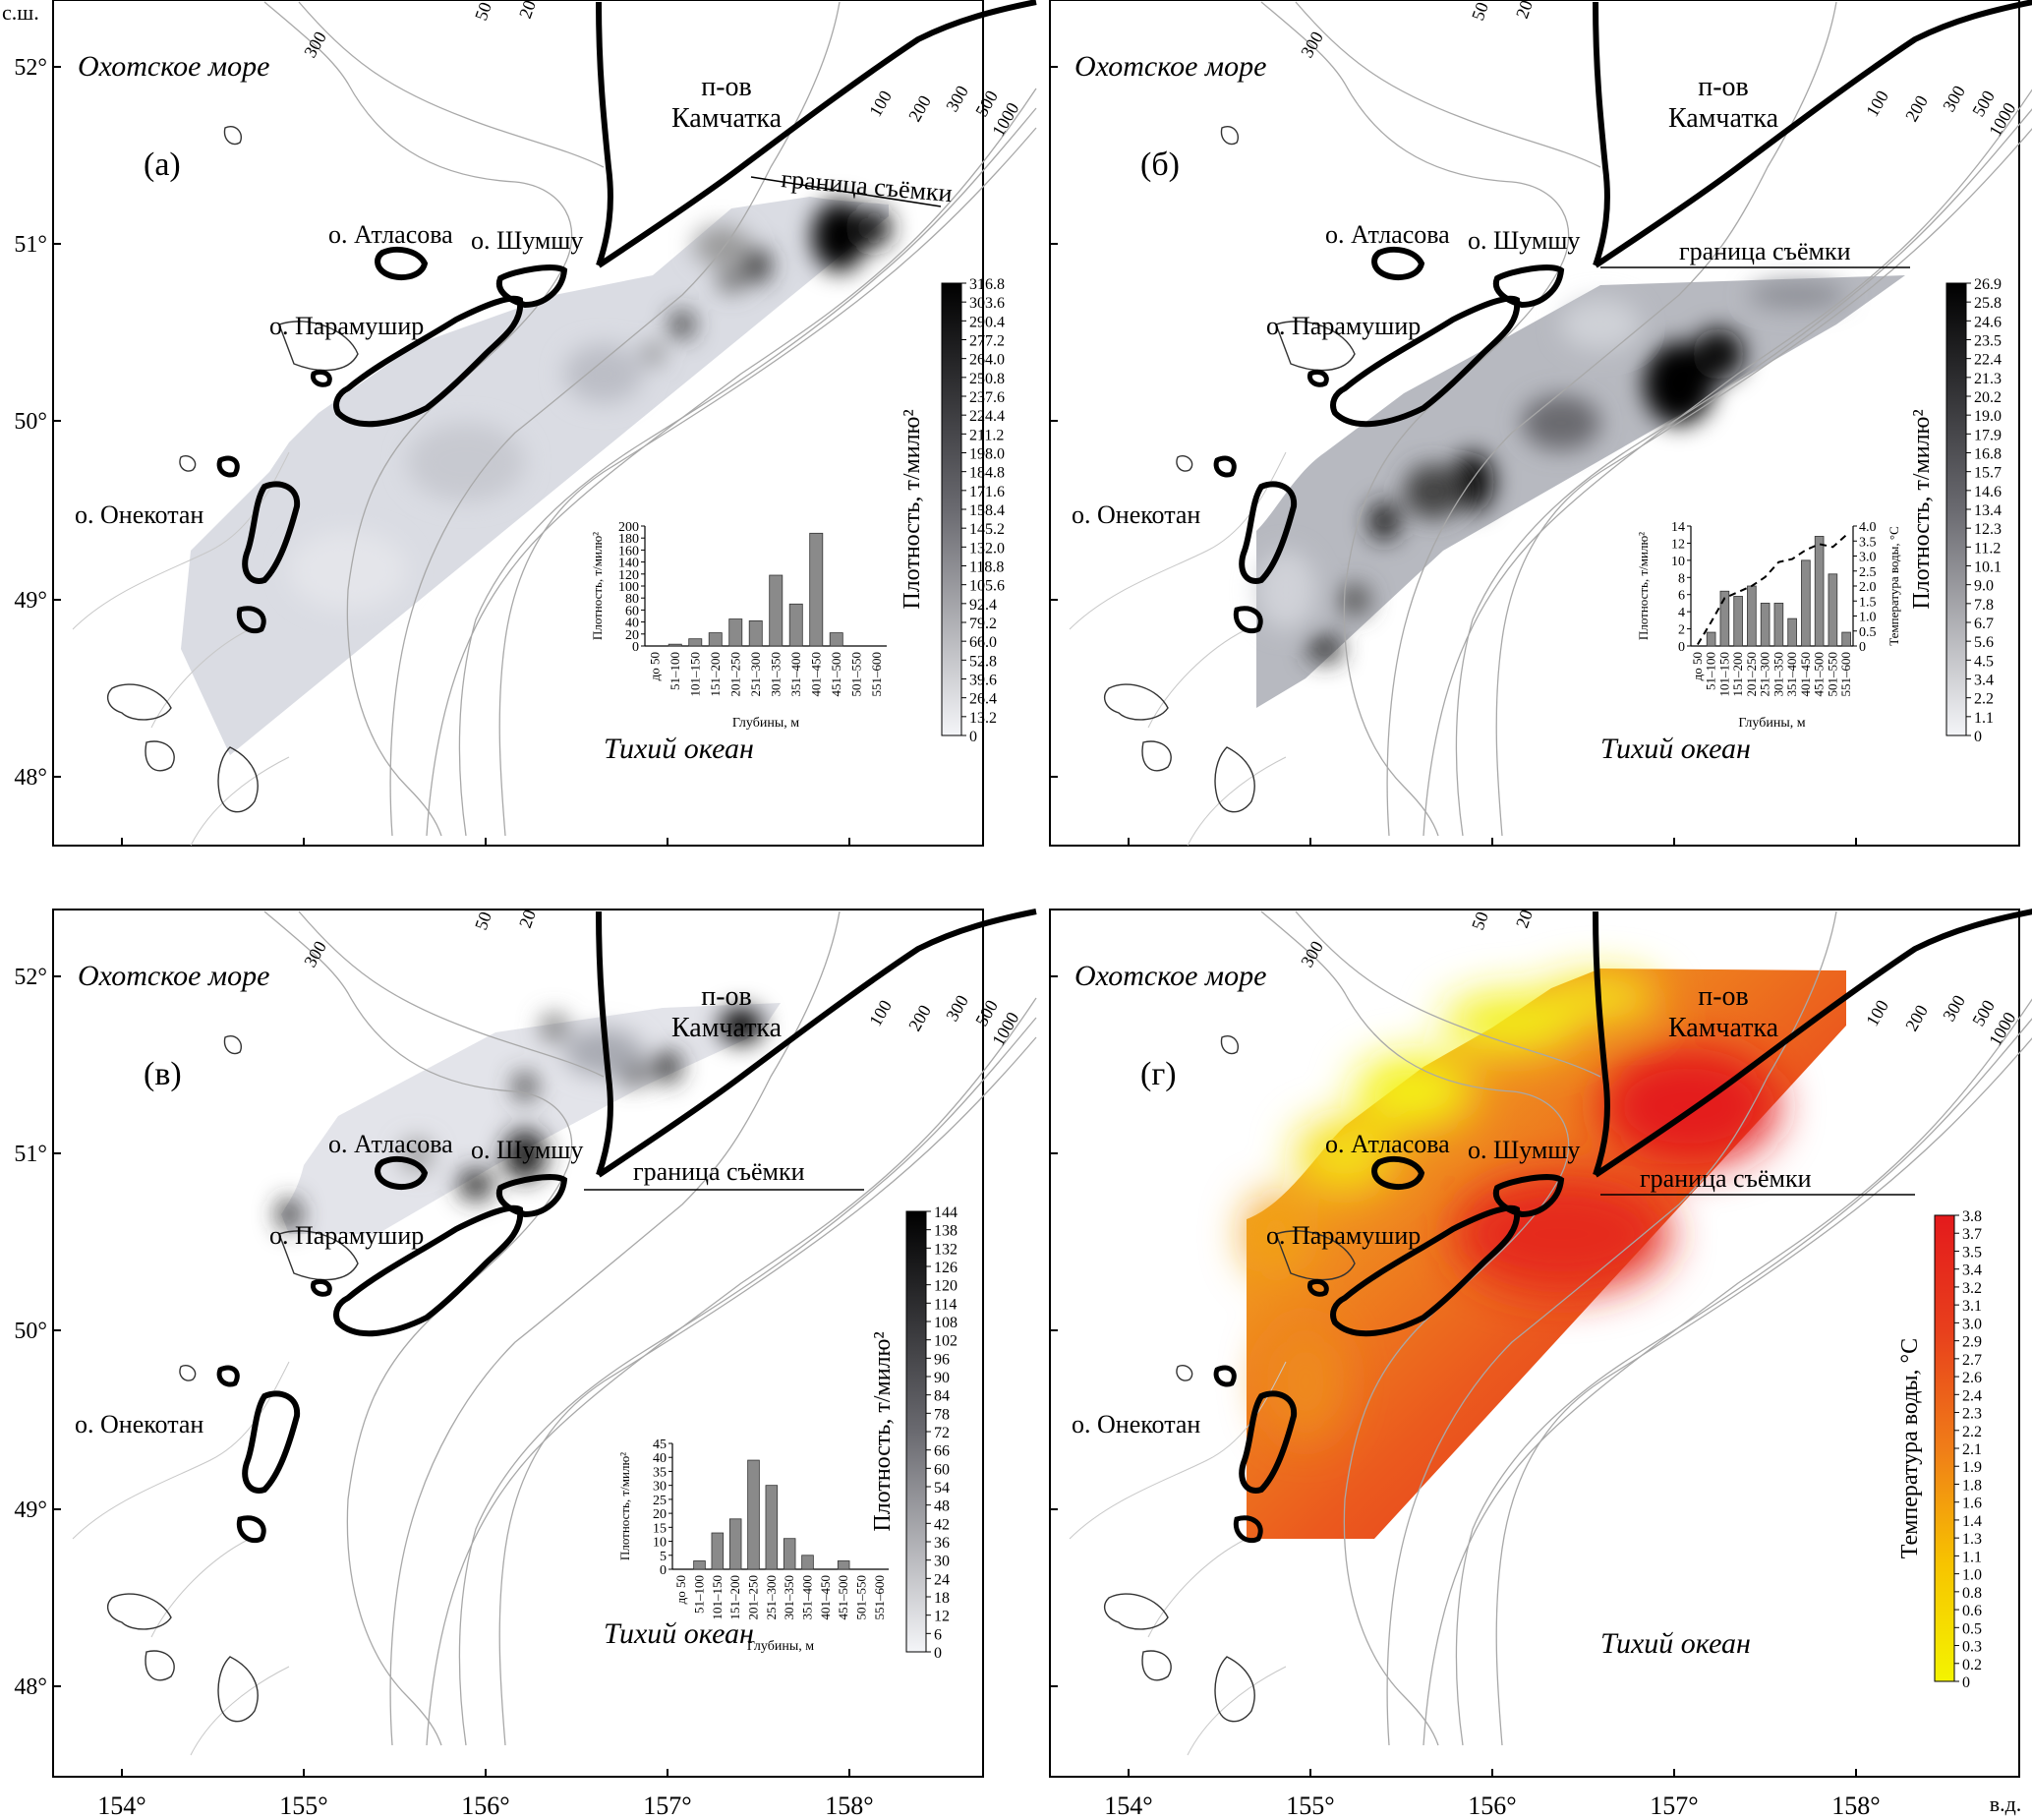 Image resolution: width=2032 pixels, height=1820 pixels. I want to click on colorbar-tick-label: 1.4, so click(1972, 1521).